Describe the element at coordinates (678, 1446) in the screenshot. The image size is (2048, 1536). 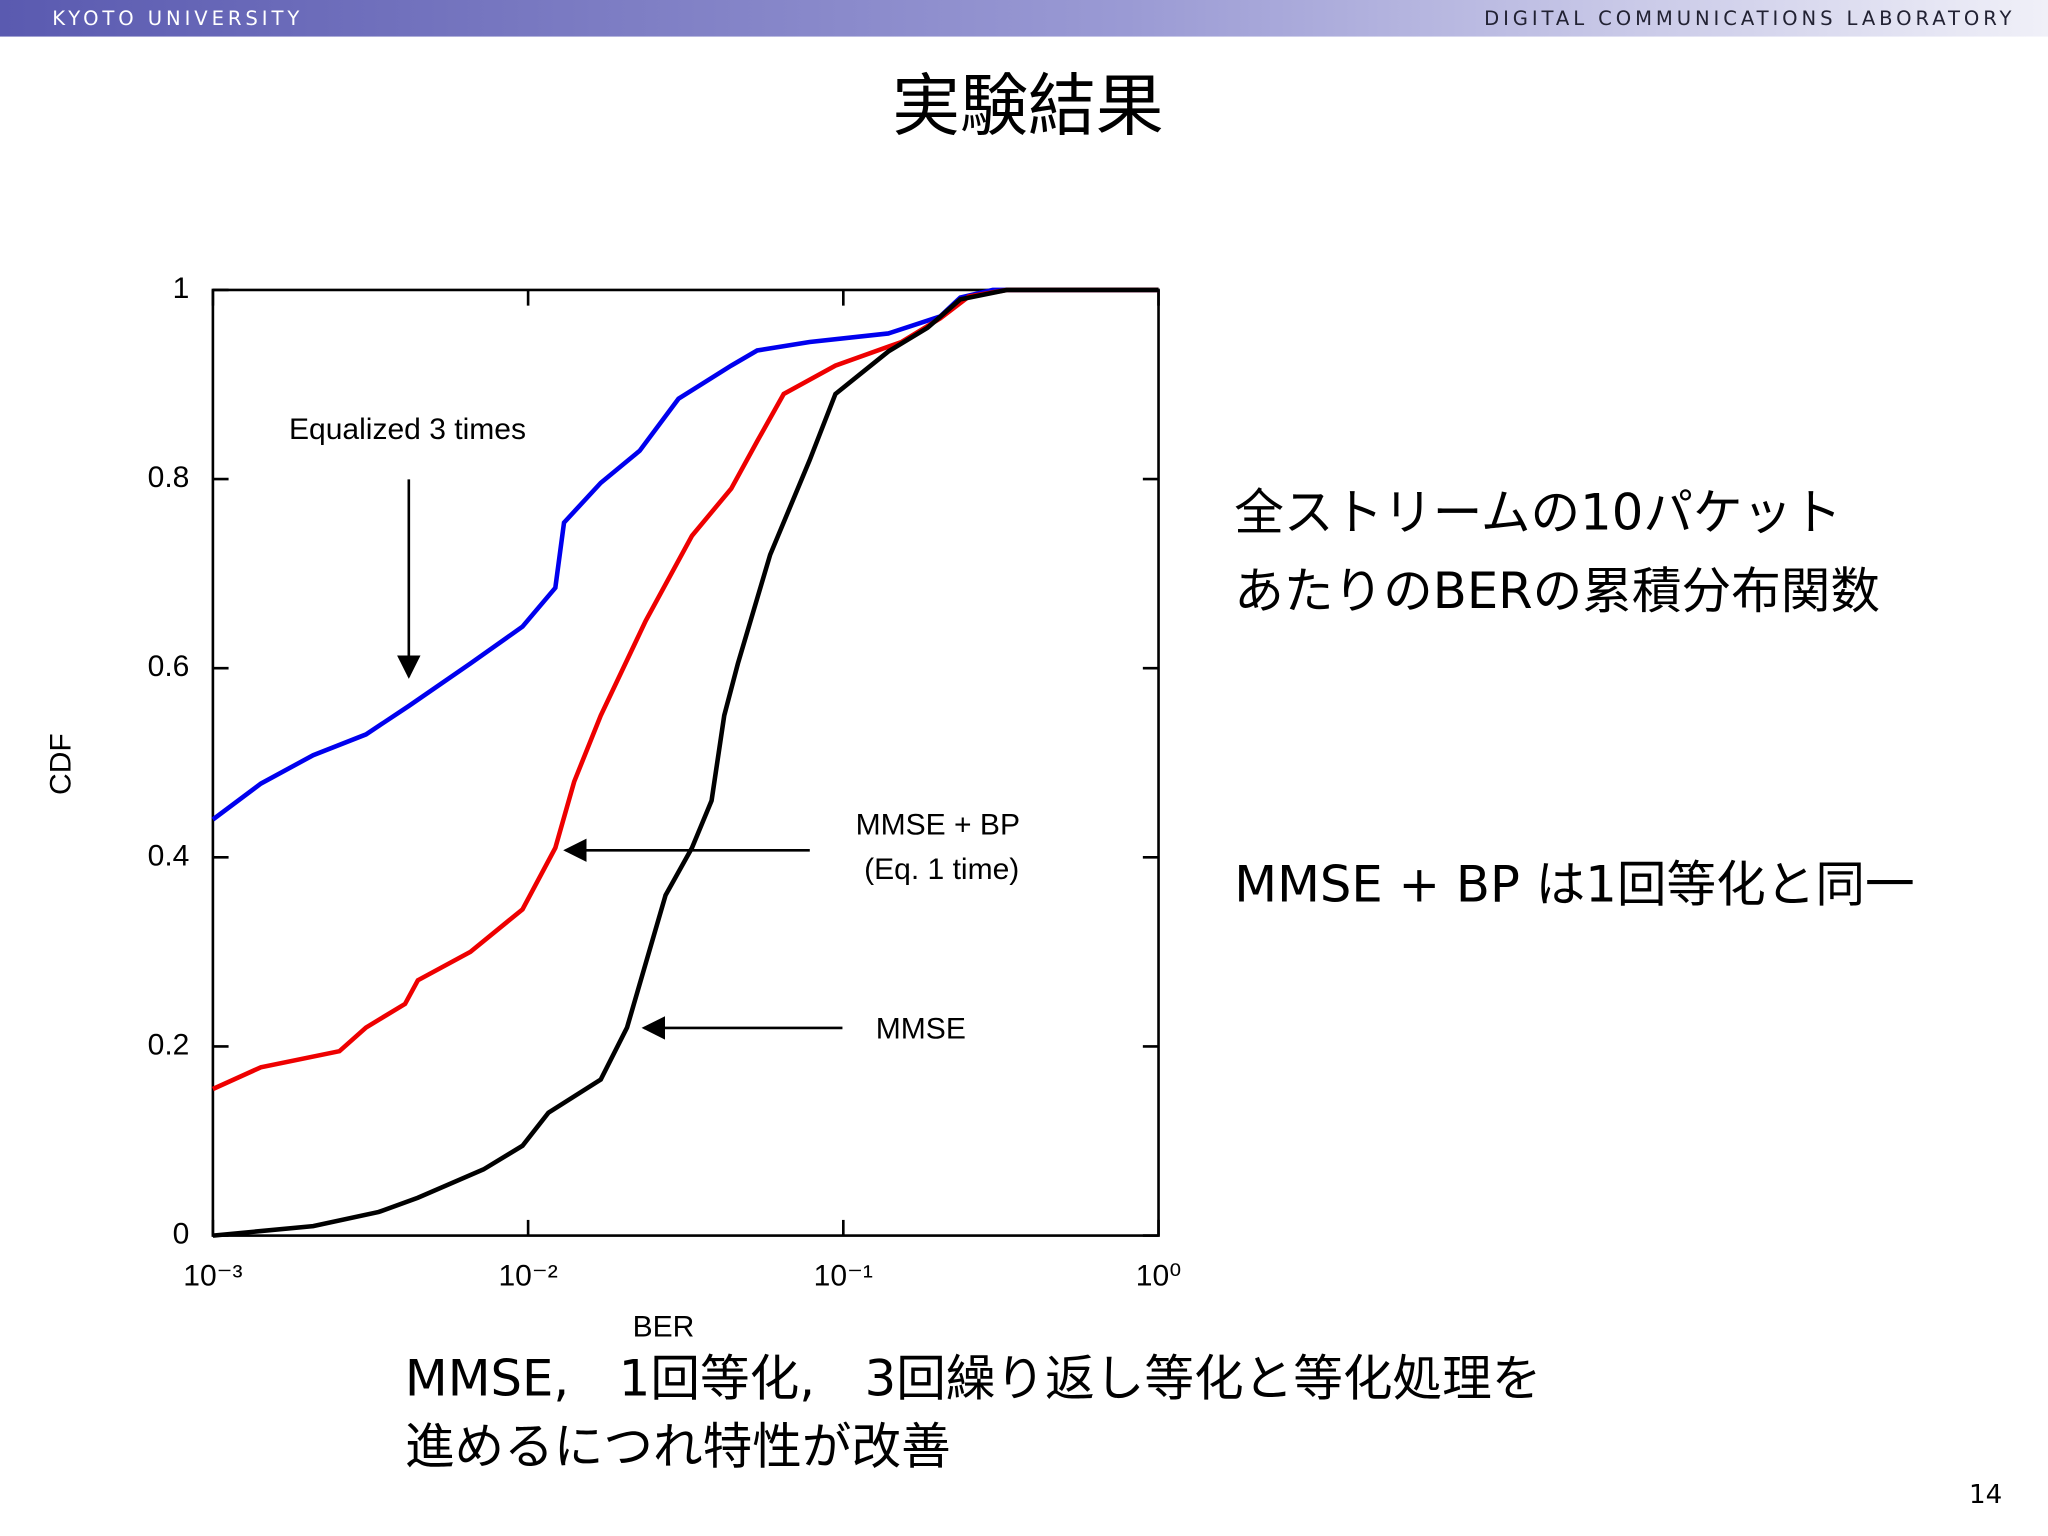
I see `summary: 進めるにつれ特性が改善` at that location.